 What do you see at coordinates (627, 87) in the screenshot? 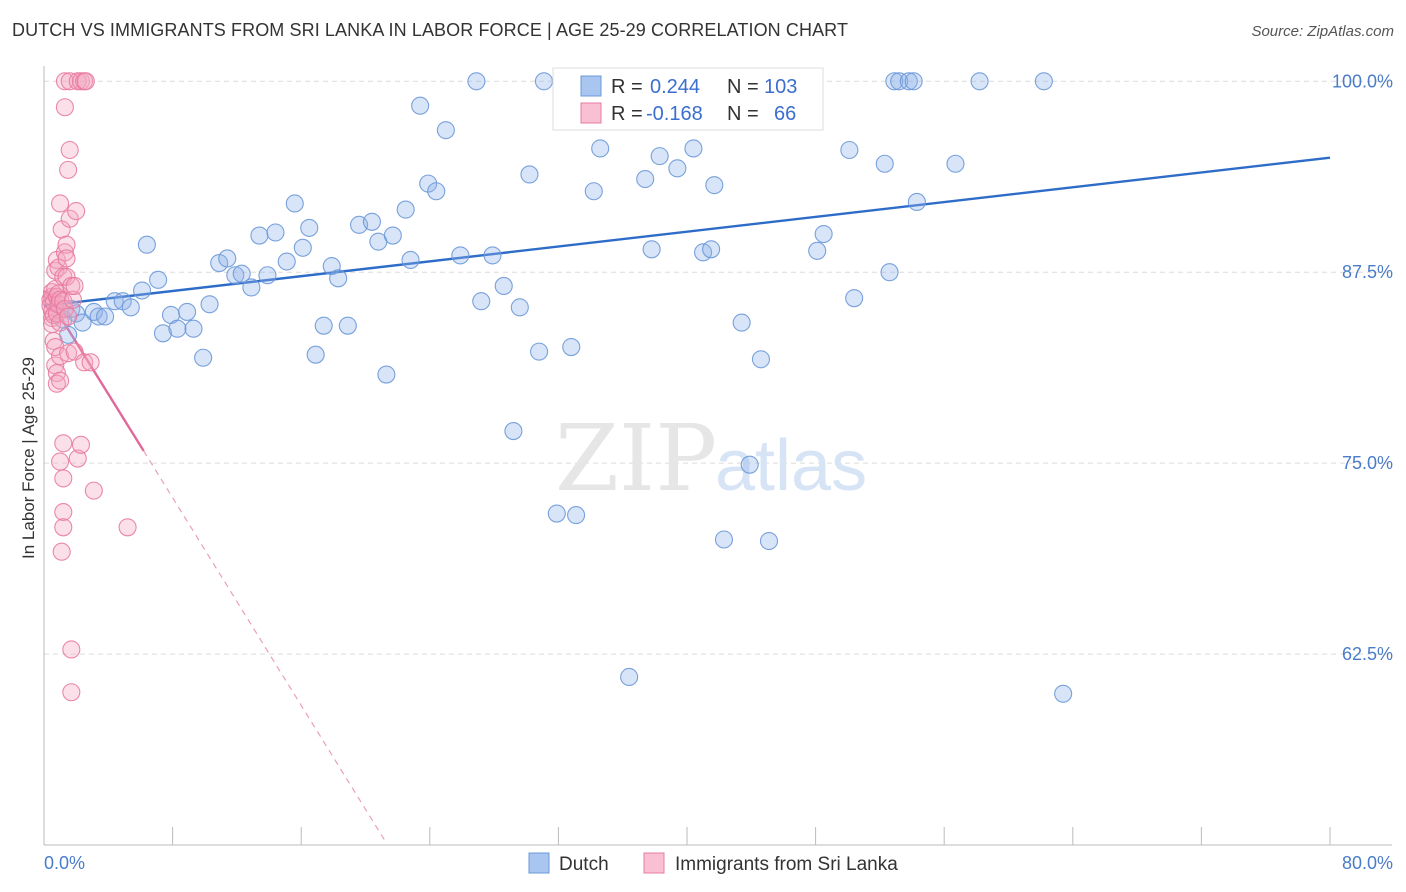
I see `stats-legend-r-label-0: R =` at bounding box center [627, 87].